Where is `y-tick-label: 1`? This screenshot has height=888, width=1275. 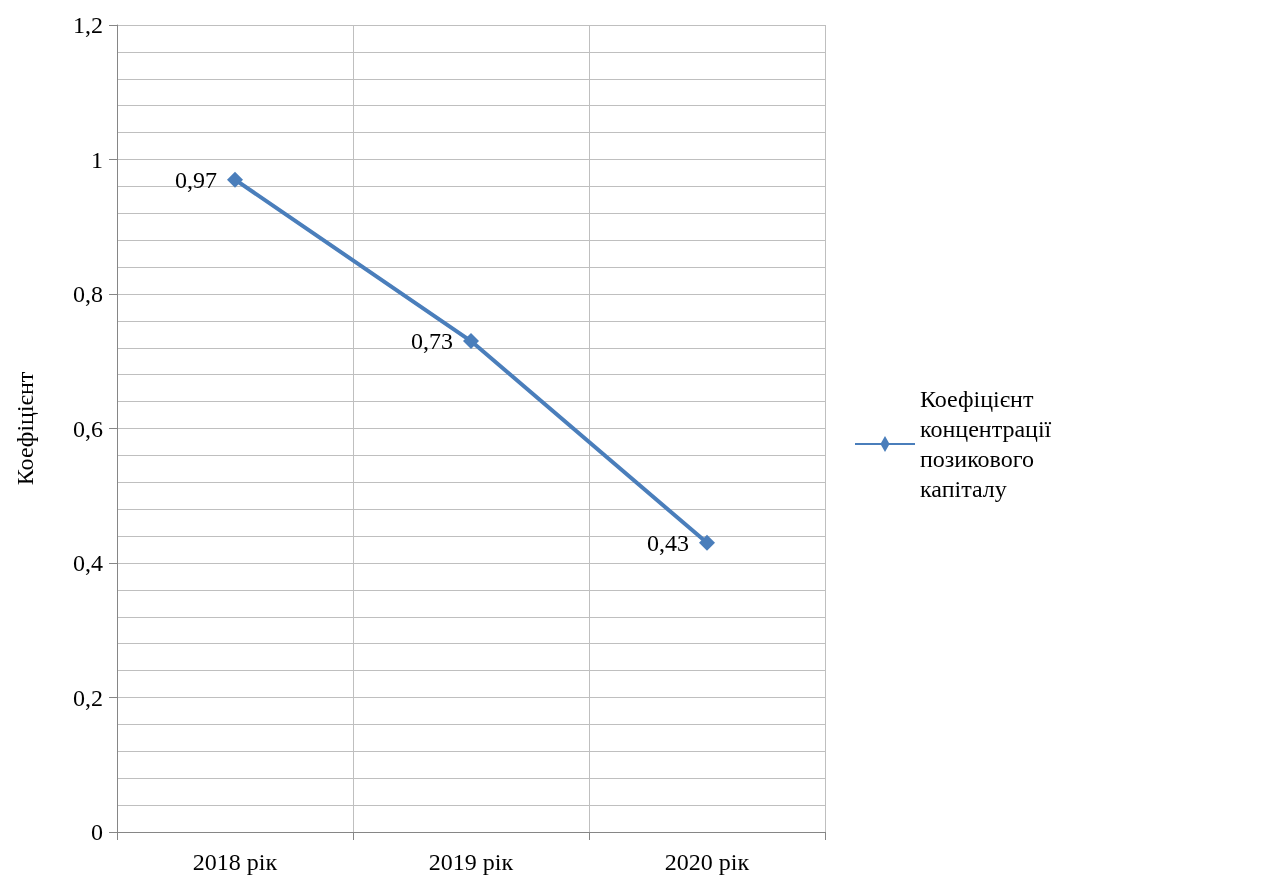 y-tick-label: 1 is located at coordinates (97, 159).